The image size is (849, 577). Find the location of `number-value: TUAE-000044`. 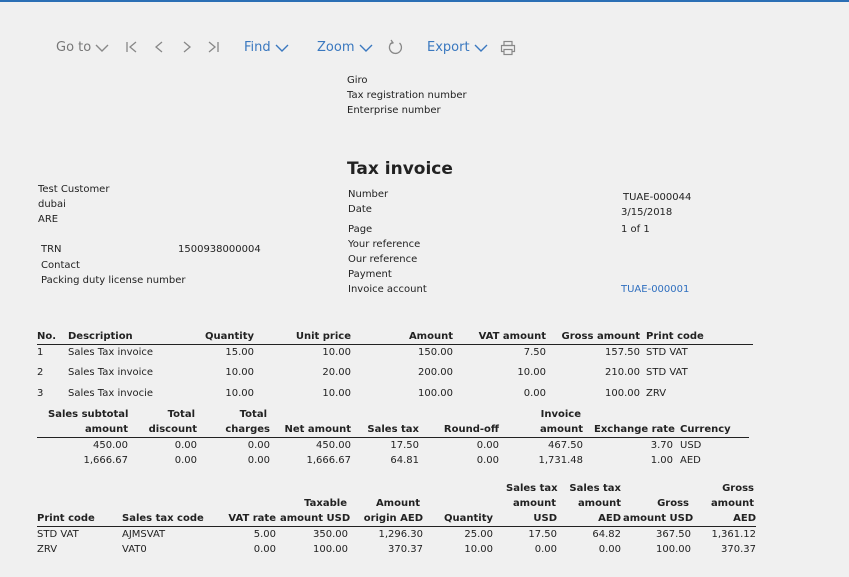

number-value: TUAE-000044 is located at coordinates (657, 197).